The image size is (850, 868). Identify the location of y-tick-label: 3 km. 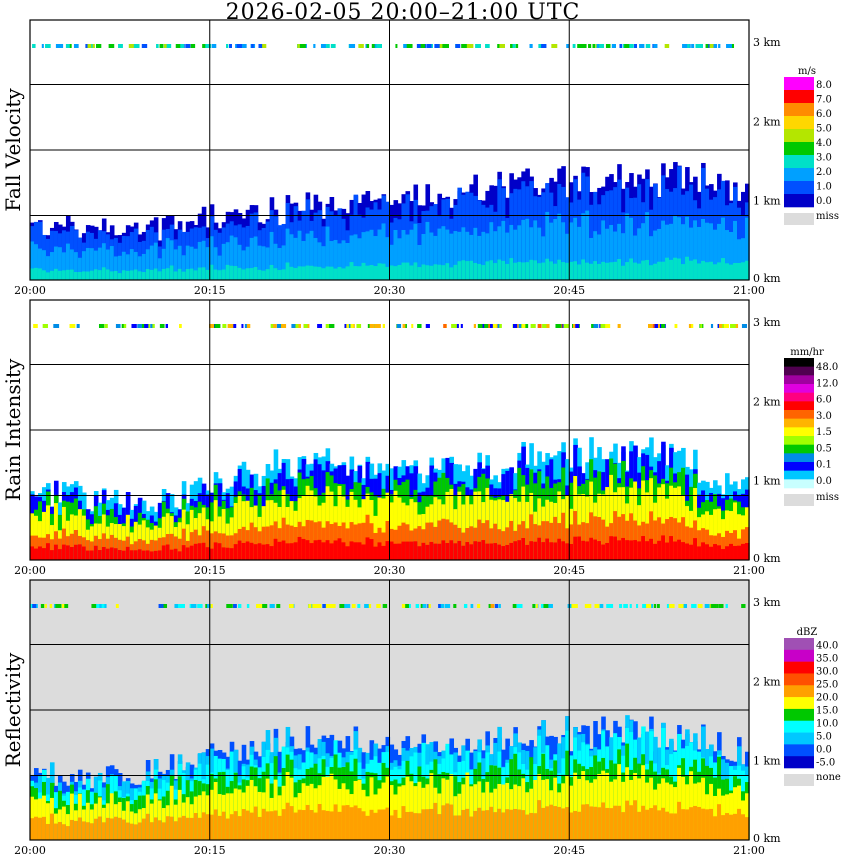
(767, 42).